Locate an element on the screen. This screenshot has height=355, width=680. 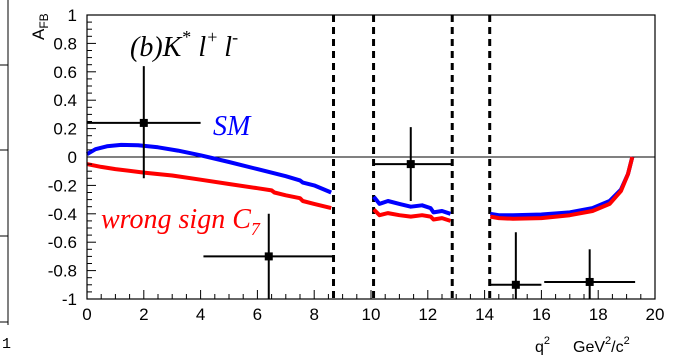
x-tick-label: 6 is located at coordinates (257, 314).